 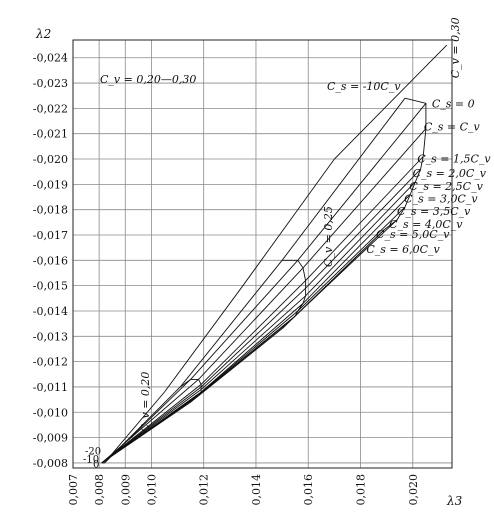 I want to click on y-tick-label: -0,016, so click(x=50, y=260).